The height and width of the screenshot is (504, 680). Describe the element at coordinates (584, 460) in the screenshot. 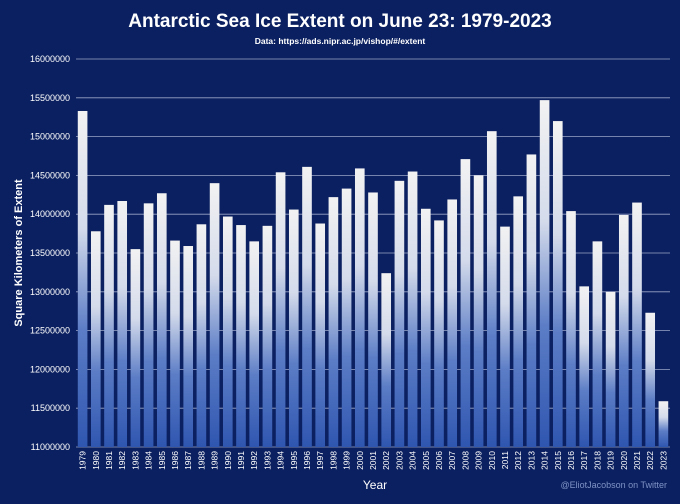

I see `x-tick-label: 2017` at that location.